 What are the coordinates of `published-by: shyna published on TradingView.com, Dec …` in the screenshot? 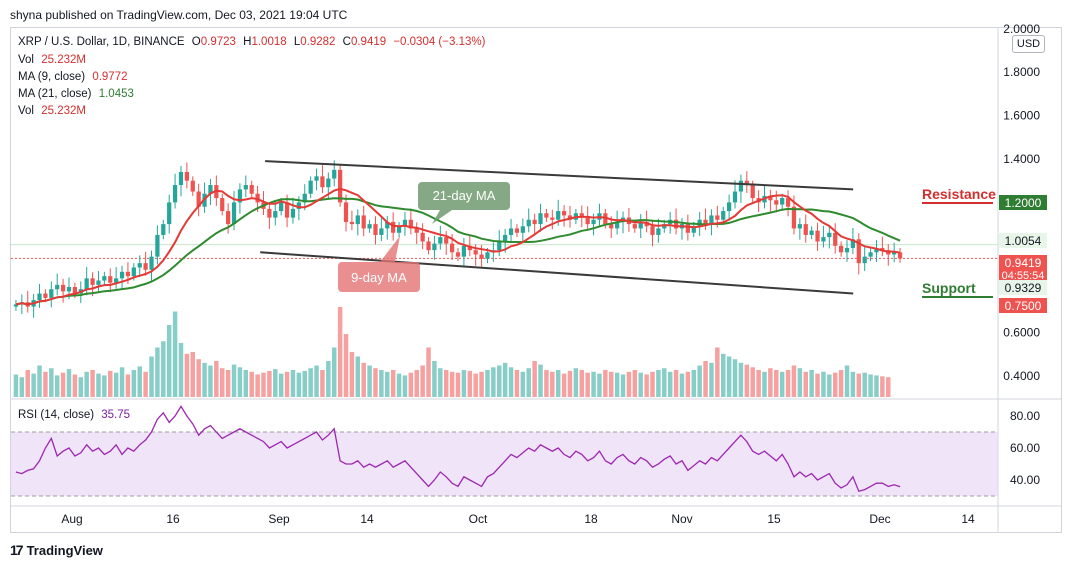 It's located at (179, 15).